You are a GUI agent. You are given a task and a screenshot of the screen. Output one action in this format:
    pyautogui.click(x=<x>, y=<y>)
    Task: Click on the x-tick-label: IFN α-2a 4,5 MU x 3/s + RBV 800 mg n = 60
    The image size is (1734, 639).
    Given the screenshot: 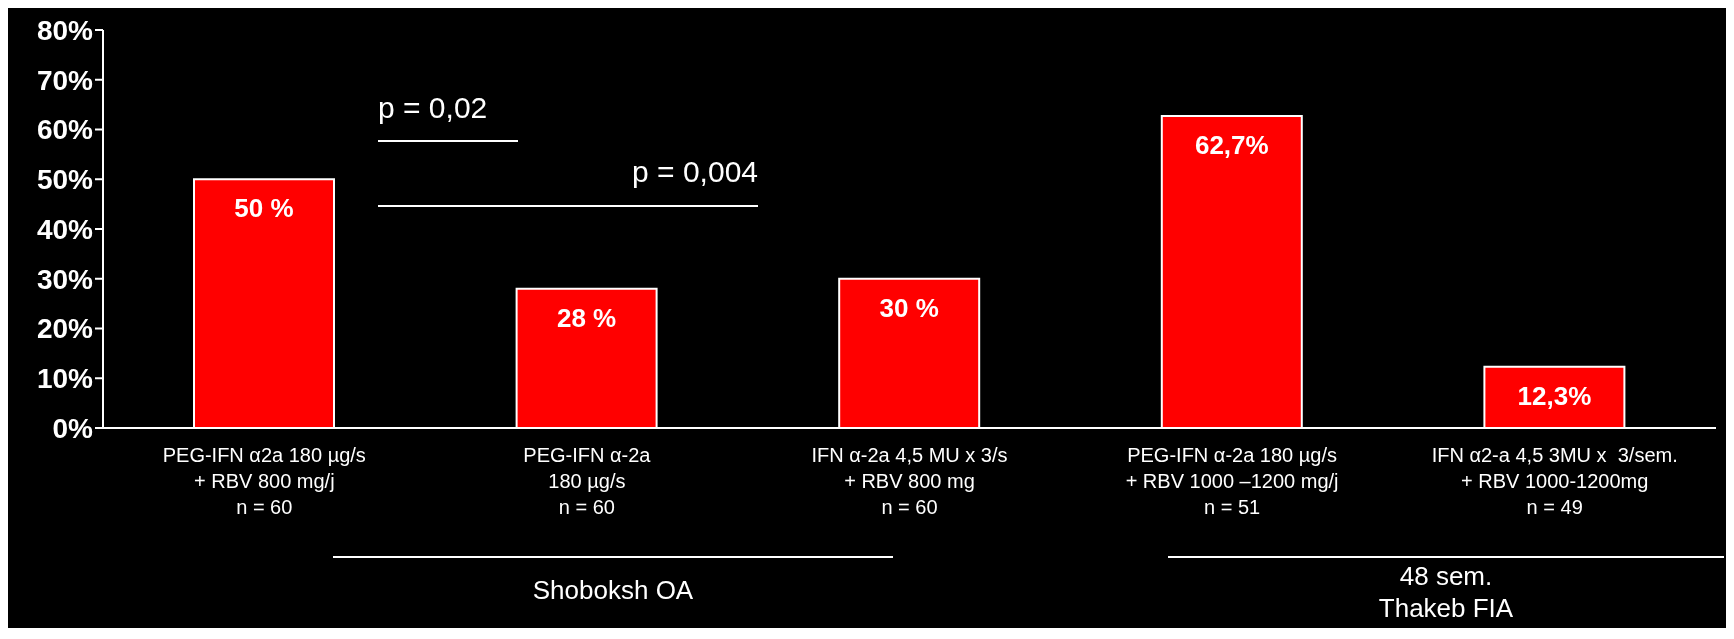 What is the action you would take?
    pyautogui.click(x=909, y=481)
    